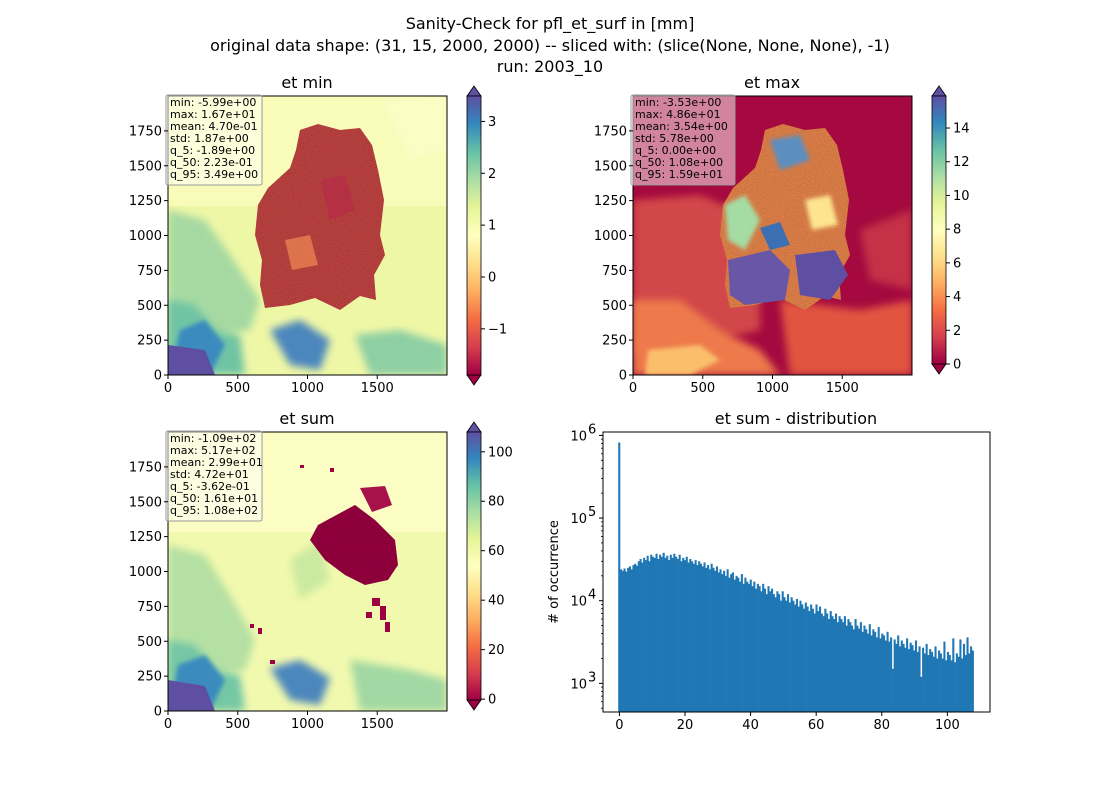  I want to click on colorbar-tick-label: 10, so click(961, 196).